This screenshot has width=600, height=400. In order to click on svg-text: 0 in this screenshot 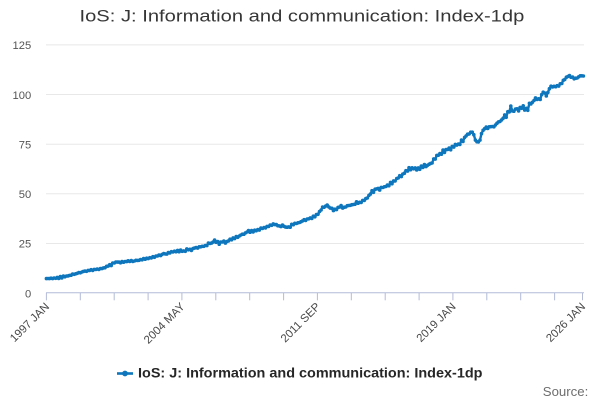, I will do `click(28, 294)`.